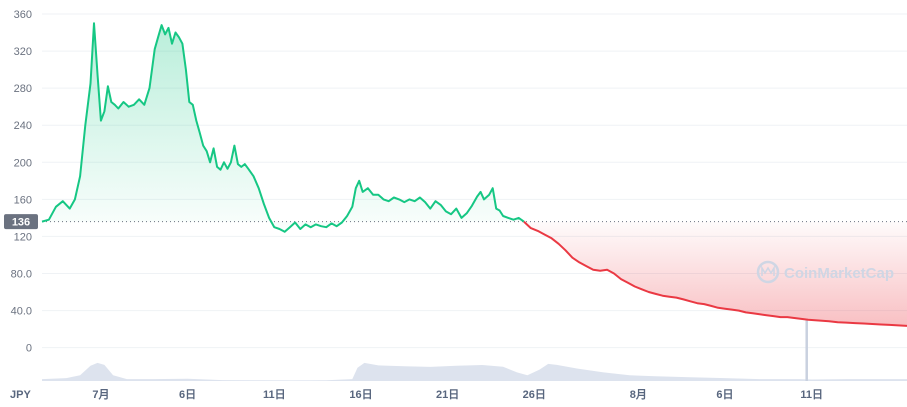 The image size is (907, 407). I want to click on y-tick-label: 240, so click(23, 126).